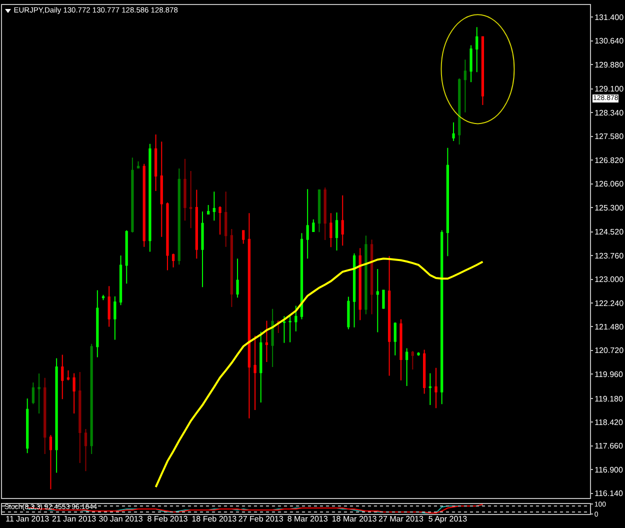  I want to click on y-tick-label: 124.520, so click(609, 232).